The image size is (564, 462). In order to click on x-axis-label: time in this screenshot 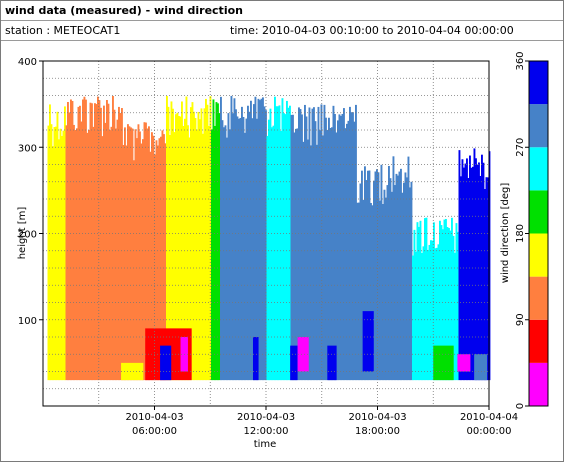, I will do `click(265, 444)`.